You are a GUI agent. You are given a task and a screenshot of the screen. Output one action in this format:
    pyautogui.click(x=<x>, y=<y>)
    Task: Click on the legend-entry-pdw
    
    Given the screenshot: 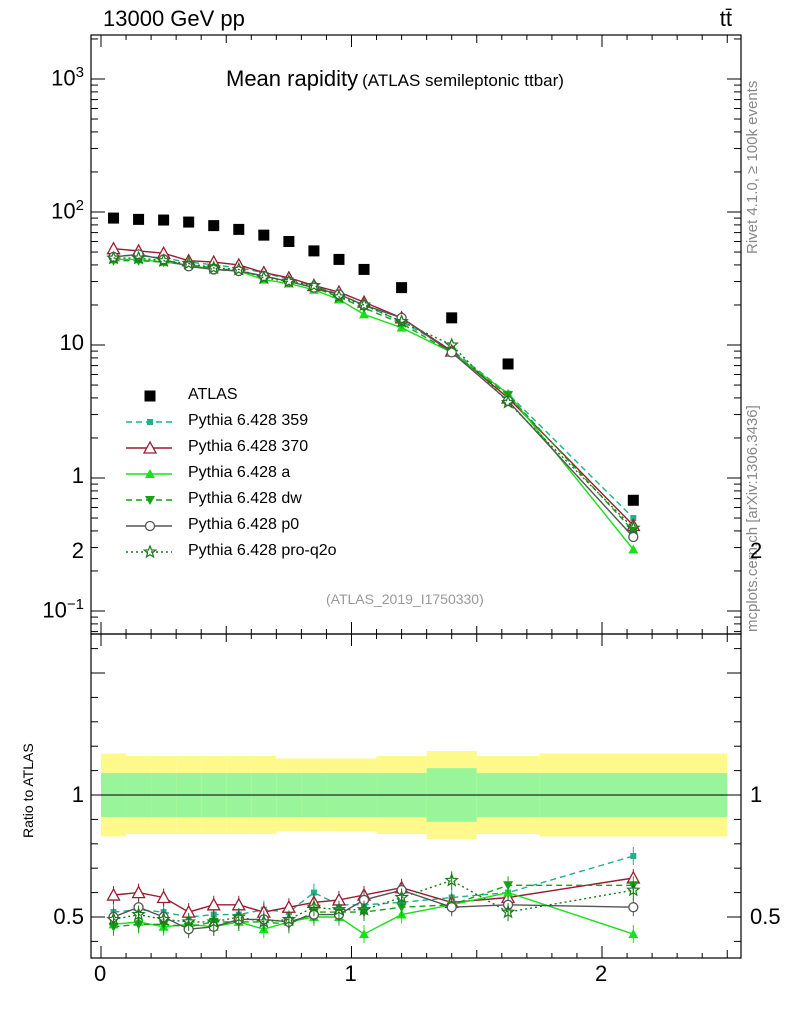 What is the action you would take?
    pyautogui.click(x=149, y=500)
    